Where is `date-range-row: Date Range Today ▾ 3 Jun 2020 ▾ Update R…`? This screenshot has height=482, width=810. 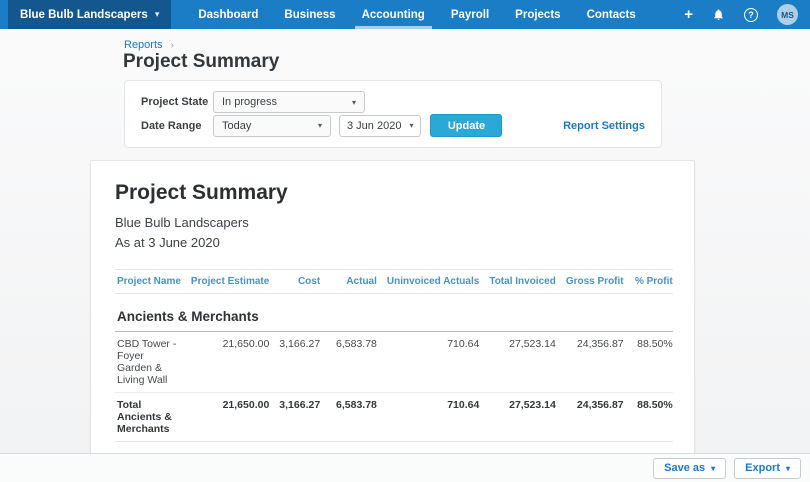 date-range-row: Date Range Today ▾ 3 Jun 2020 ▾ Update R… is located at coordinates (393, 125).